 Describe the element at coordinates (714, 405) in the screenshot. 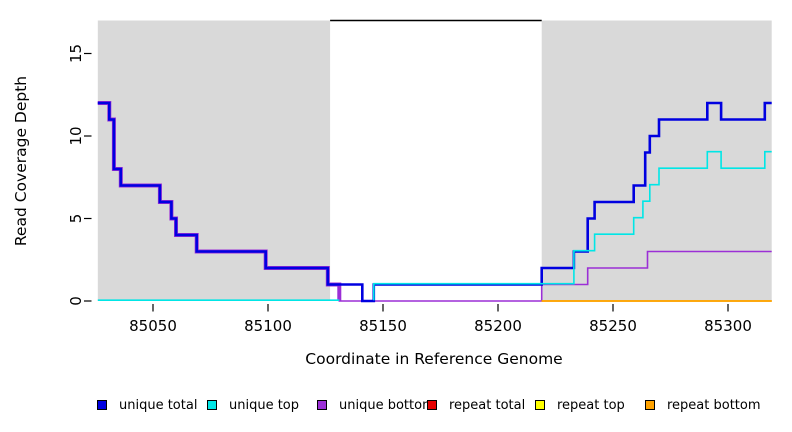

I see `legend-label: repeat bottom` at that location.